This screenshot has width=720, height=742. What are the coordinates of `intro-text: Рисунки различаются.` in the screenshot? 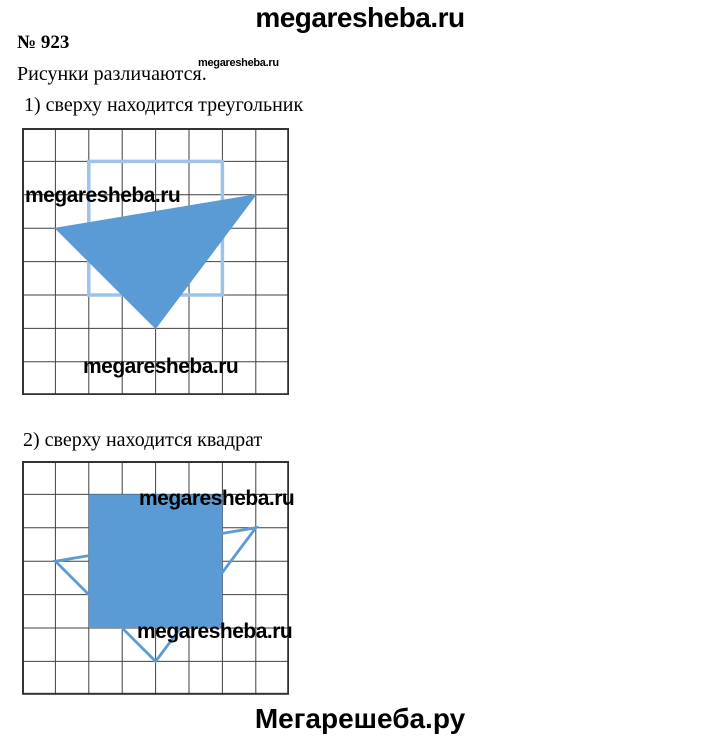 It's located at (112, 74).